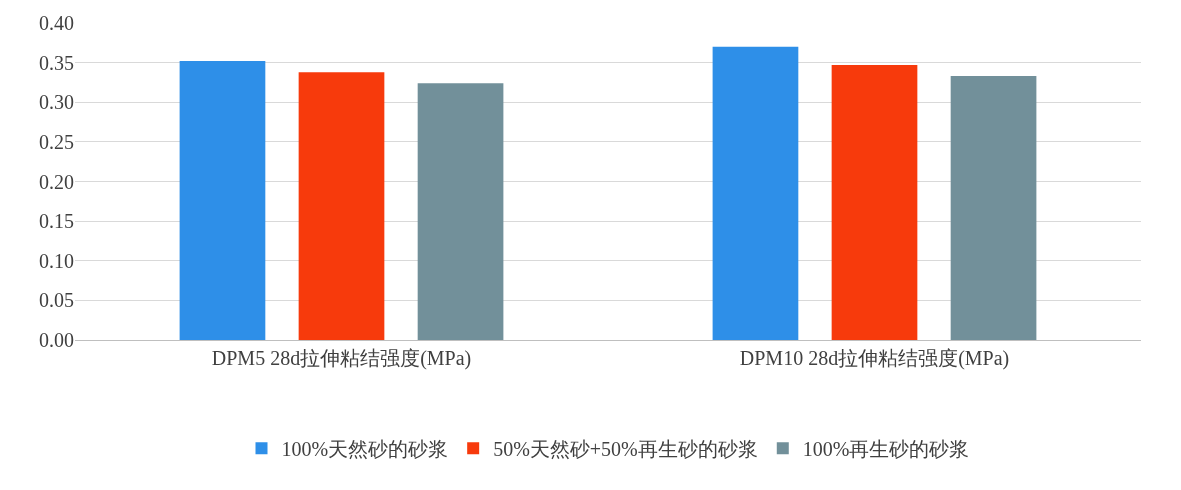 Image resolution: width=1181 pixels, height=490 pixels. Describe the element at coordinates (56, 221) in the screenshot. I see `y-tick-label: 0.15` at that location.